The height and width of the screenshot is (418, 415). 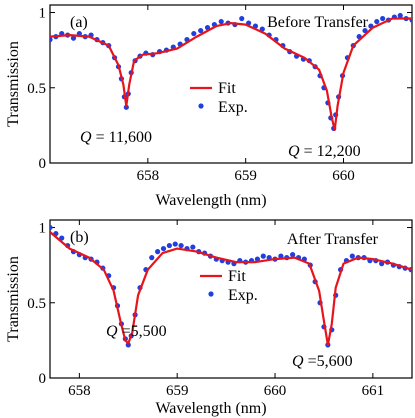 I want to click on q-factor-annotation: Q = 11,600, so click(x=116, y=137).